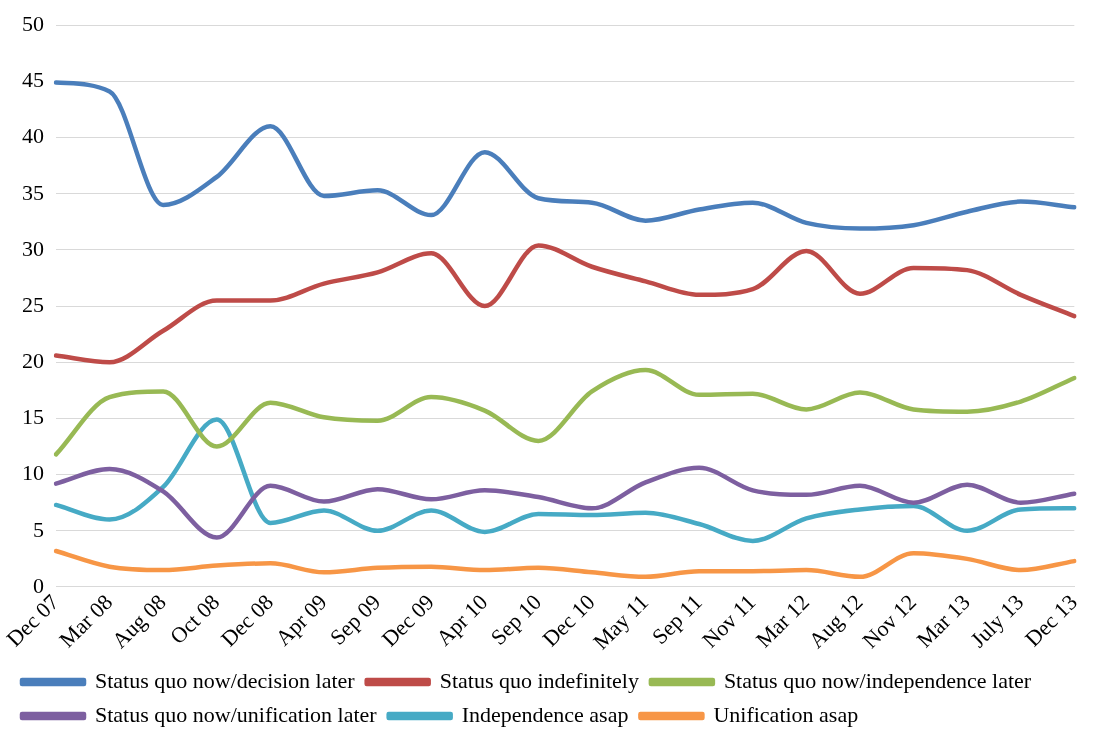 Image resolution: width=1096 pixels, height=742 pixels. What do you see at coordinates (33, 417) in the screenshot?
I see `y-tick-label: 15` at bounding box center [33, 417].